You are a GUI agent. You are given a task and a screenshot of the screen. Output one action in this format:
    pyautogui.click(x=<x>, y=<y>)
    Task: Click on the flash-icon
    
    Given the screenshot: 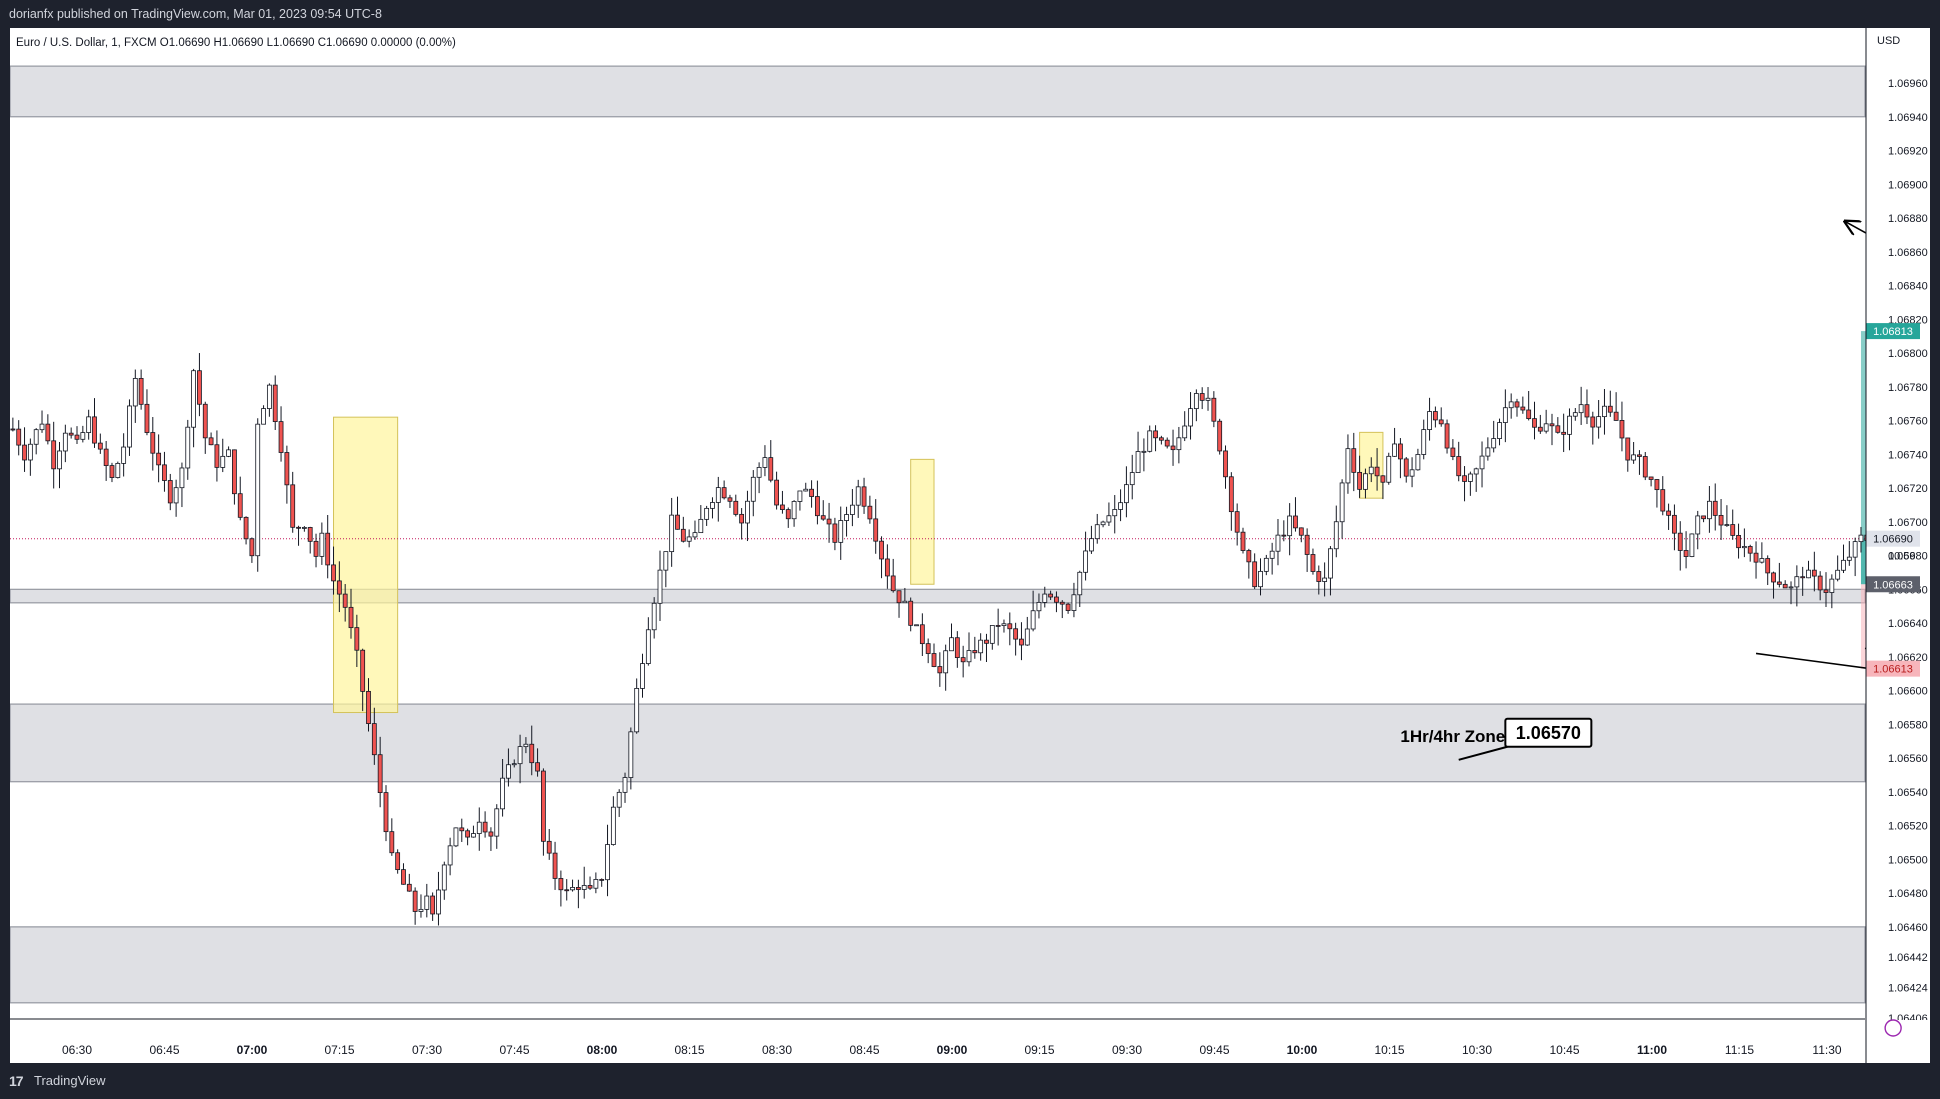 What is the action you would take?
    pyautogui.click(x=1893, y=1028)
    